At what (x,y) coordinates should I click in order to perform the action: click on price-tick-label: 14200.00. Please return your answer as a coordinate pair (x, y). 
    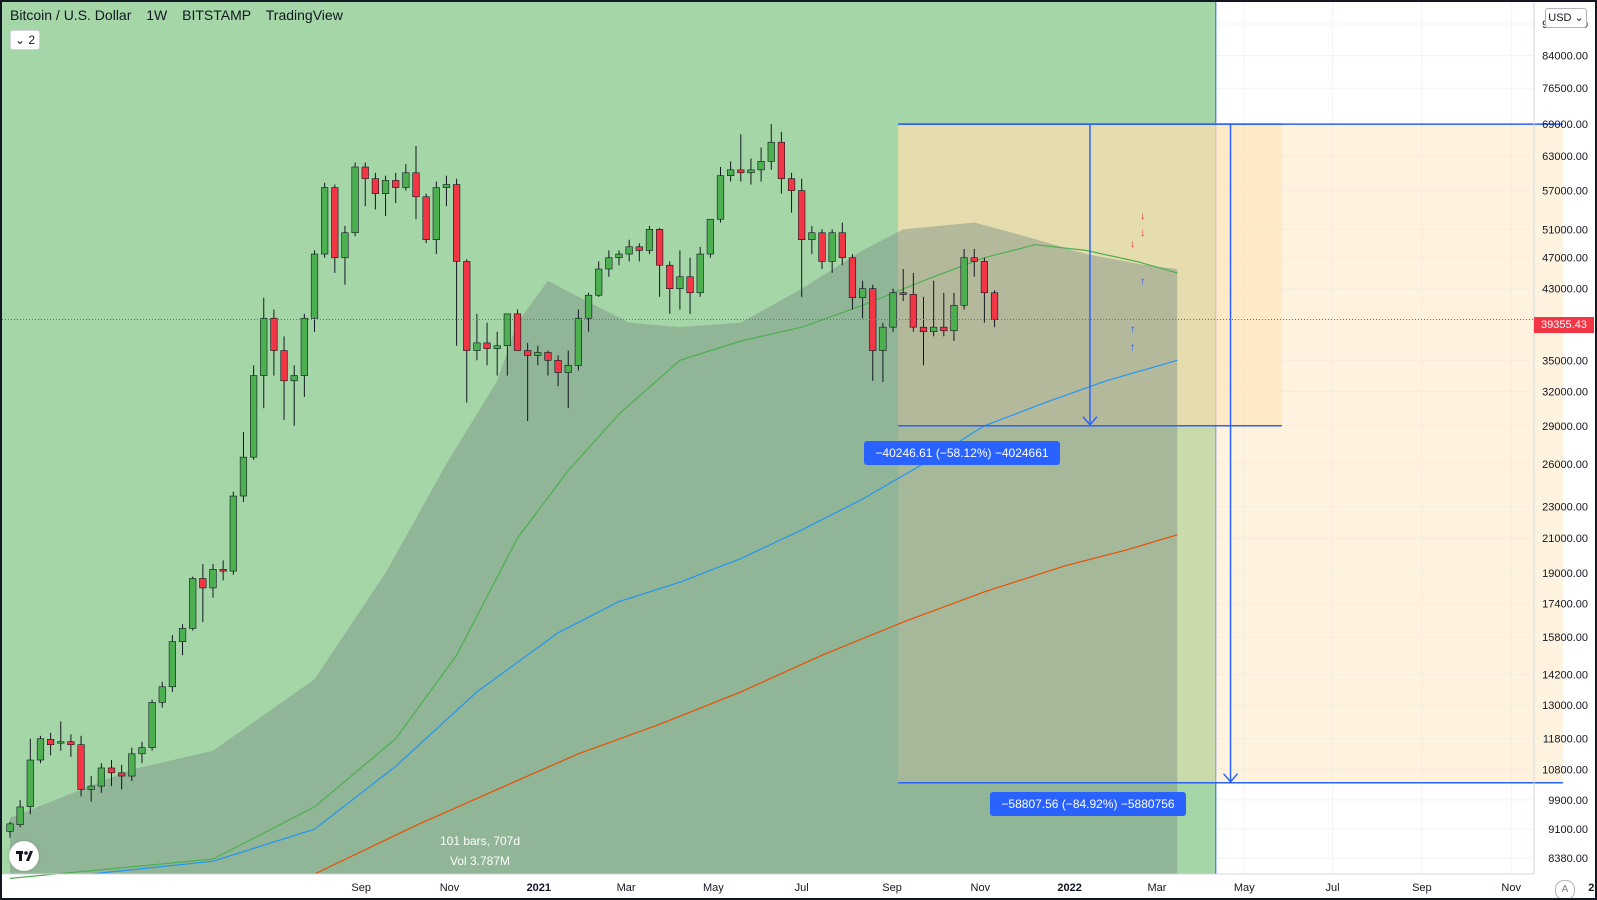
    Looking at the image, I should click on (1565, 675).